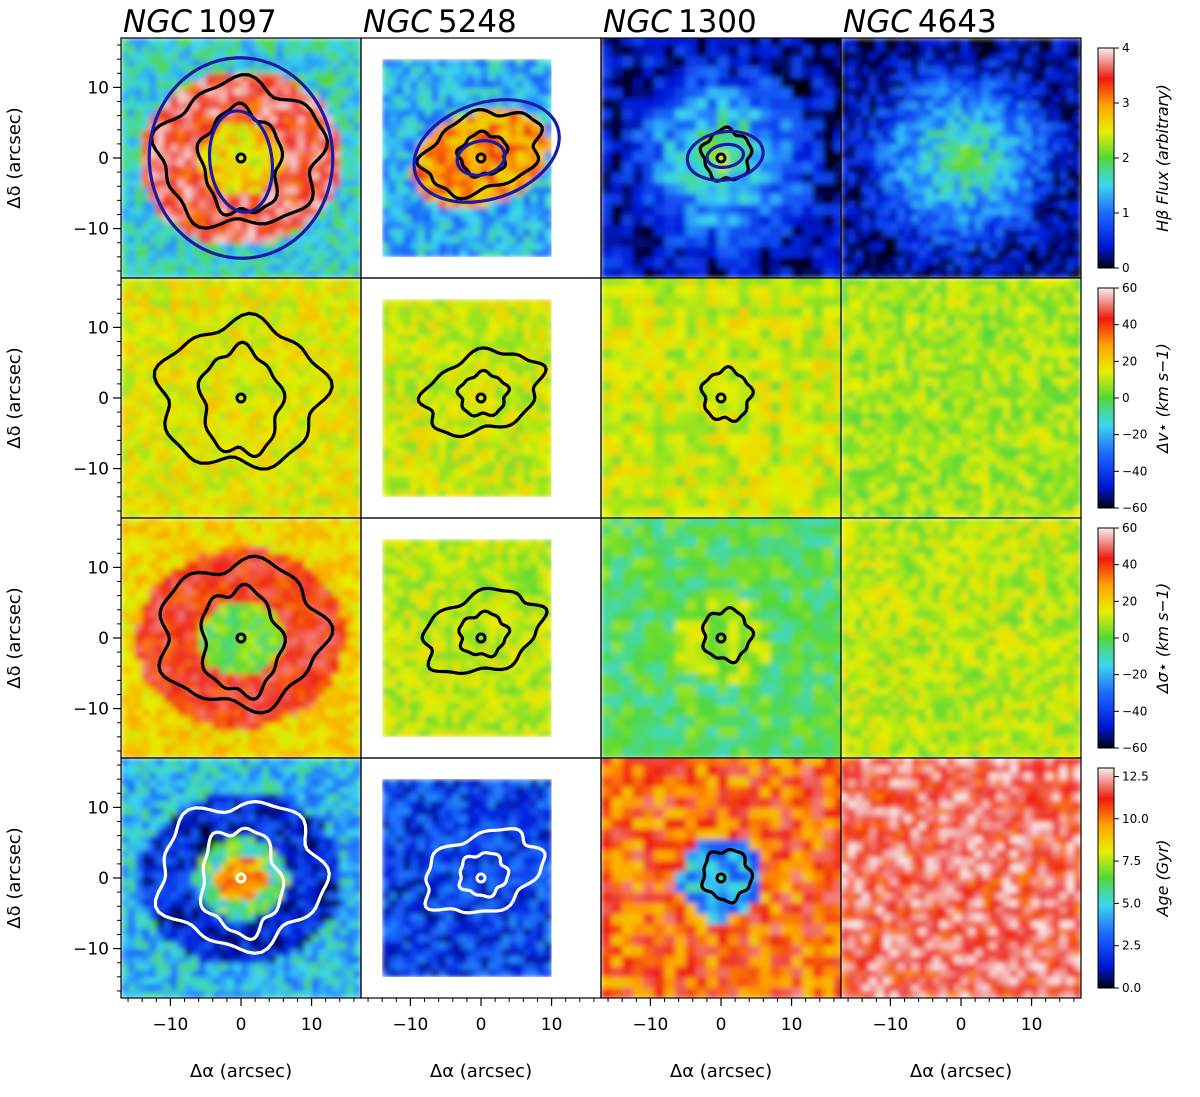 This screenshot has height=1097, width=1200. What do you see at coordinates (961, 878) in the screenshot?
I see `panel-age-col4` at bounding box center [961, 878].